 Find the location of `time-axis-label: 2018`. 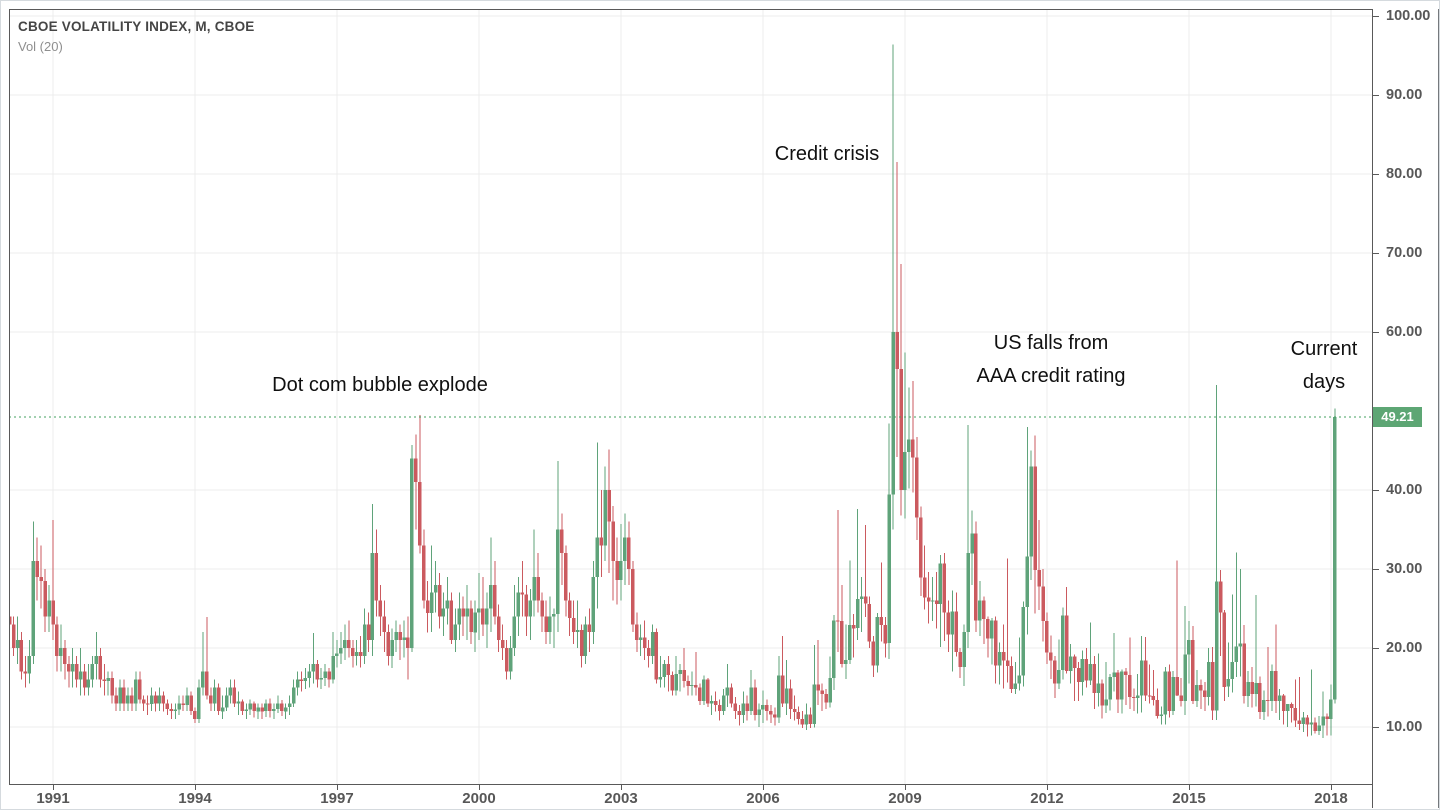

time-axis-label: 2018 is located at coordinates (1331, 798).